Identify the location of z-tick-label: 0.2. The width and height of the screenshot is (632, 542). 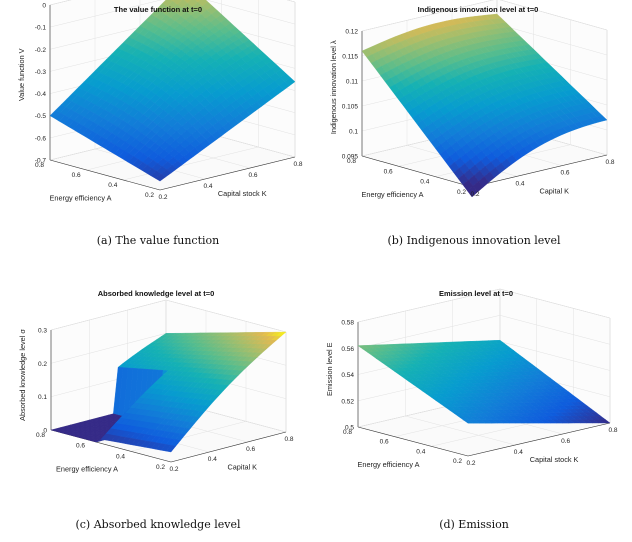
(42, 364).